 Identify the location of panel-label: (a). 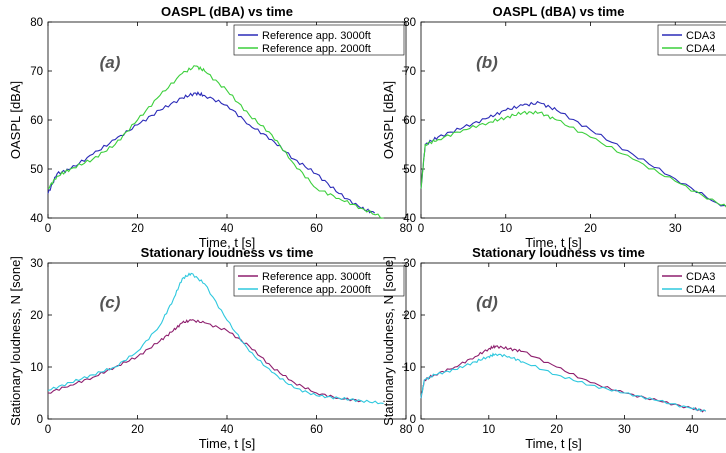
(110, 62).